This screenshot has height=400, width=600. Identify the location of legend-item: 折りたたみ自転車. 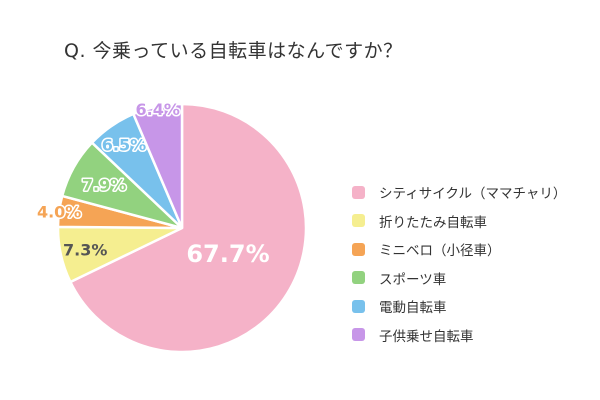
(459, 221).